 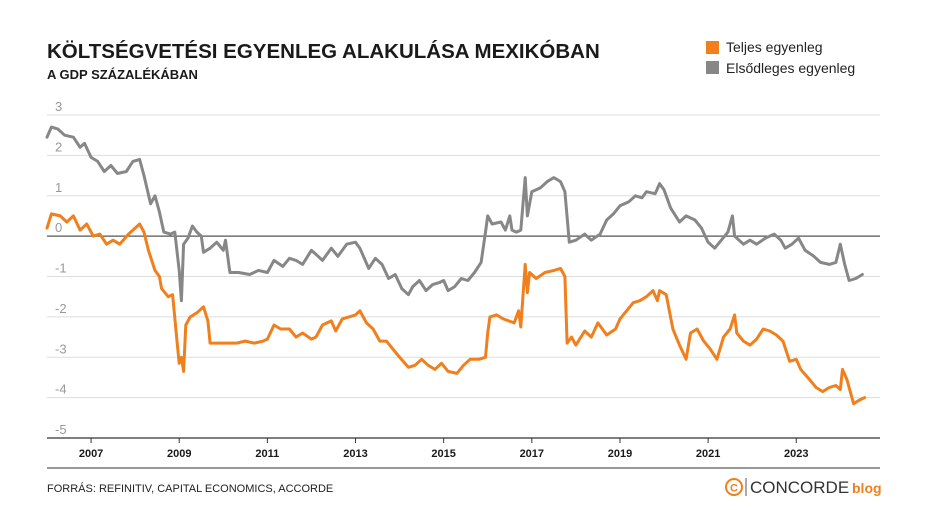 I want to click on x-tick-label: 2023, so click(x=796, y=454).